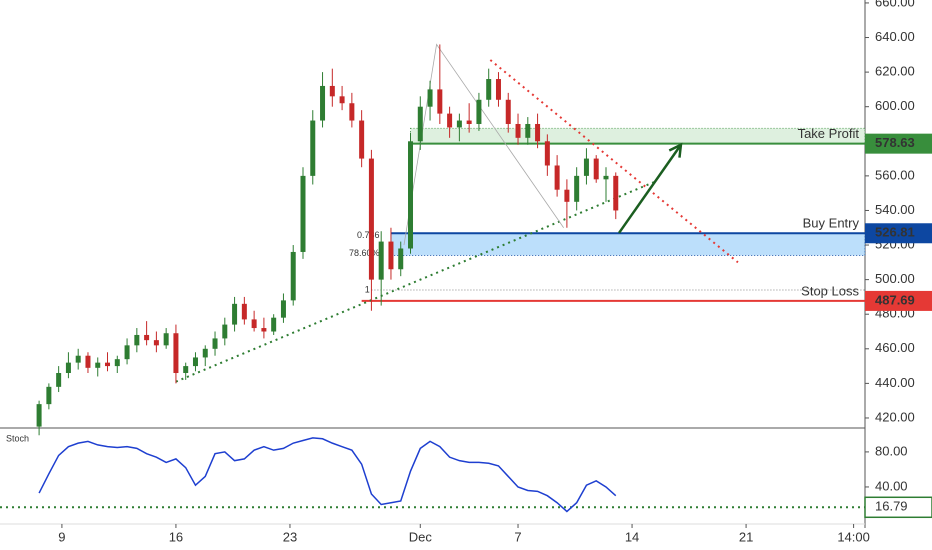  What do you see at coordinates (895, 232) in the screenshot?
I see `price-tag-label: 526.81` at bounding box center [895, 232].